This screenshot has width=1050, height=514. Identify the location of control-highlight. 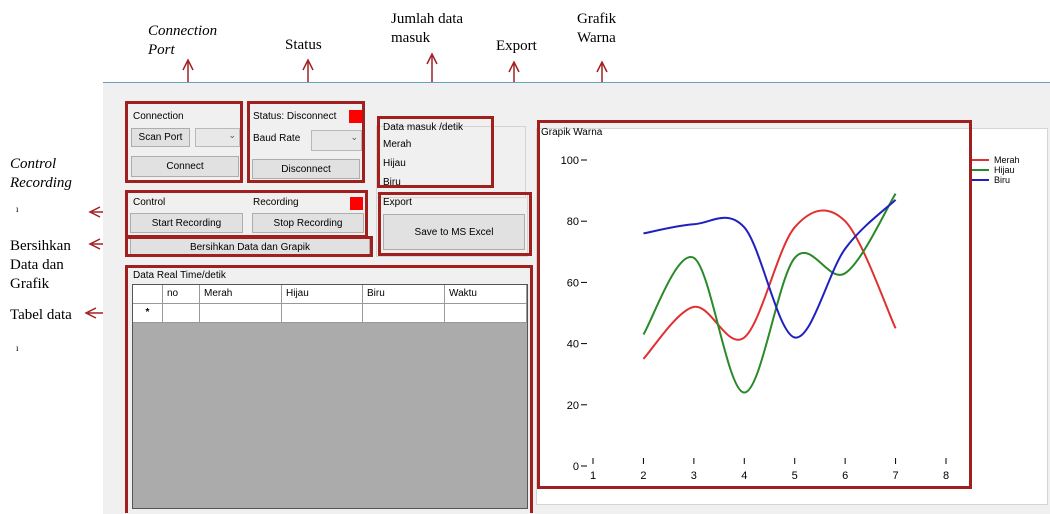
(246, 214).